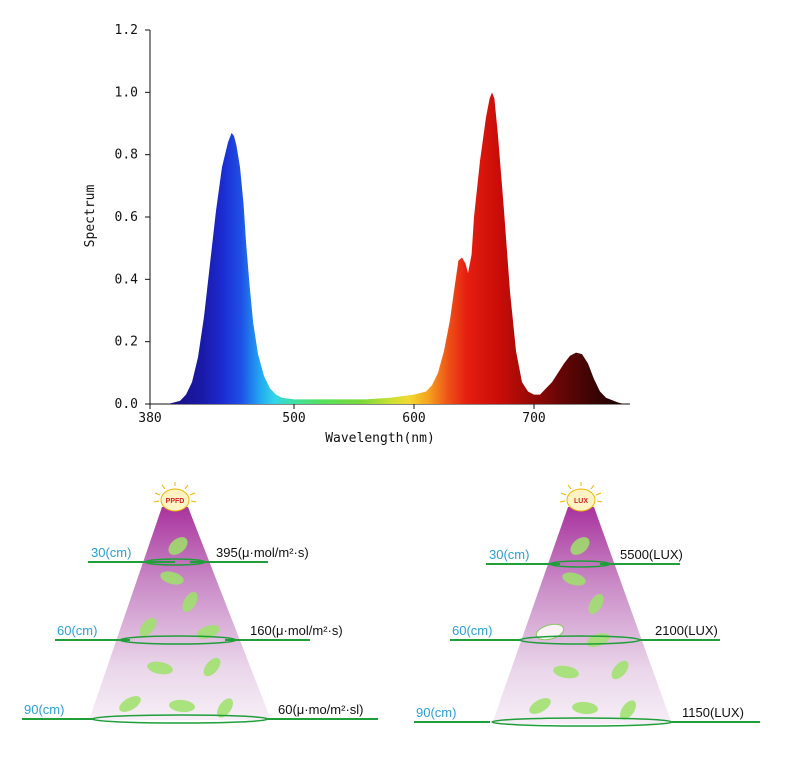 The height and width of the screenshot is (765, 800). Describe the element at coordinates (126, 92) in the screenshot. I see `y-tick-label: 1.0` at that location.